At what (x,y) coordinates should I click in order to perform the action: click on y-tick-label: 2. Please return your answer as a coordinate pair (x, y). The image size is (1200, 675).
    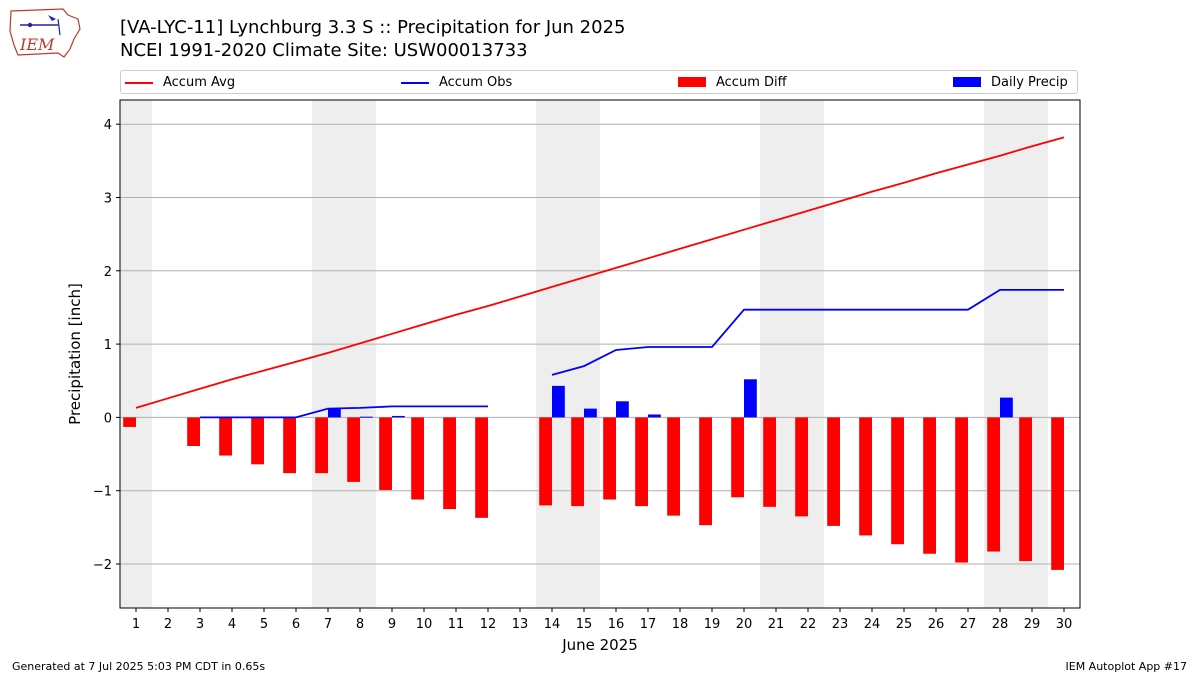
    Looking at the image, I should click on (108, 272).